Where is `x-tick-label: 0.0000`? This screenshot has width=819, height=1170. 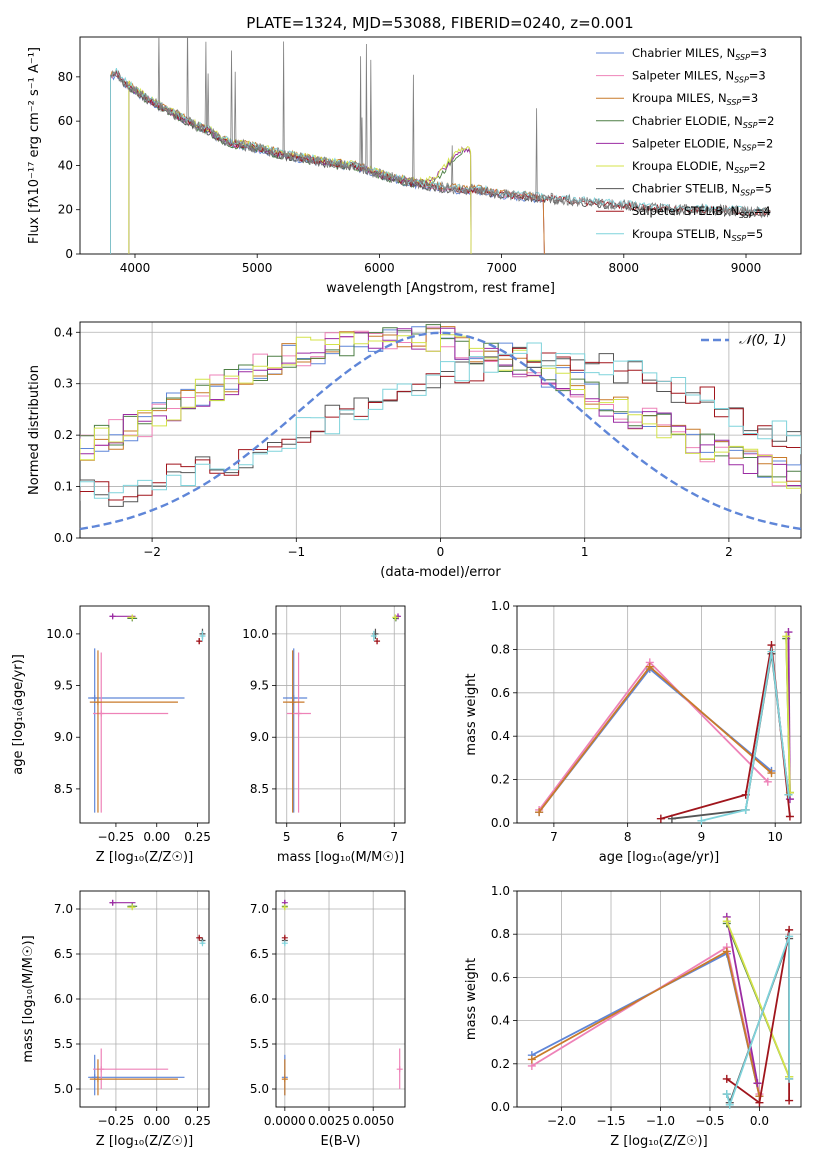 x-tick-label: 0.0000 is located at coordinates (285, 1121).